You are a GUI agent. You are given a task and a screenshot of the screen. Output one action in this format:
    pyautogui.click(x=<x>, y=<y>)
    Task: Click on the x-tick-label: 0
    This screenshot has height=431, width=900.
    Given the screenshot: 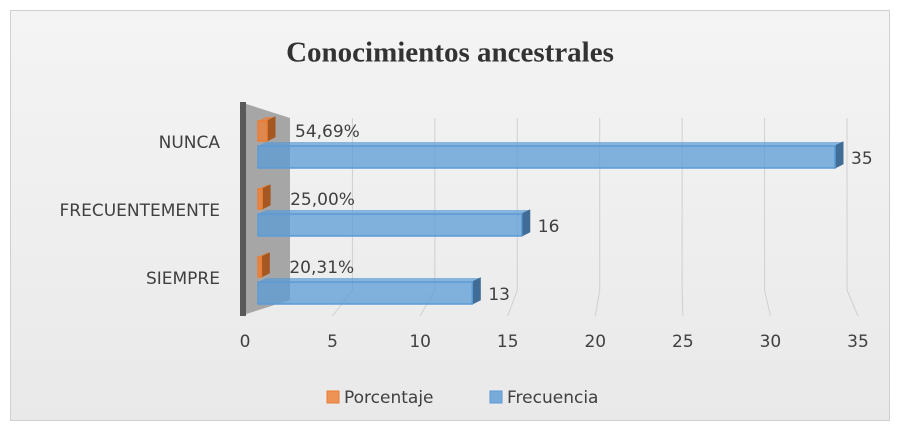 What is the action you would take?
    pyautogui.click(x=245, y=342)
    